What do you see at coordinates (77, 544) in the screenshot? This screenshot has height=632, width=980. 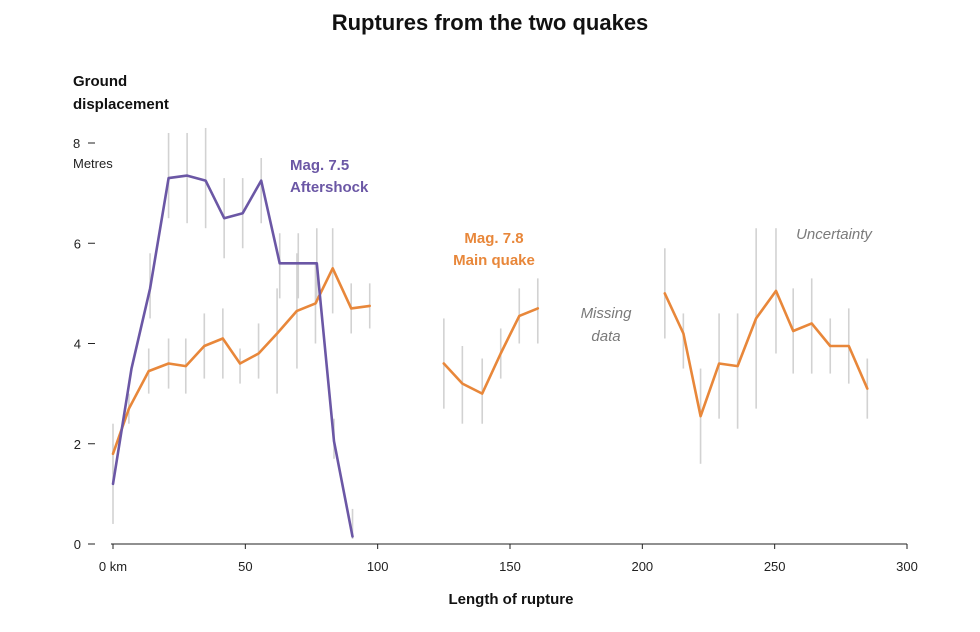 I see `y-tick-label: 0` at bounding box center [77, 544].